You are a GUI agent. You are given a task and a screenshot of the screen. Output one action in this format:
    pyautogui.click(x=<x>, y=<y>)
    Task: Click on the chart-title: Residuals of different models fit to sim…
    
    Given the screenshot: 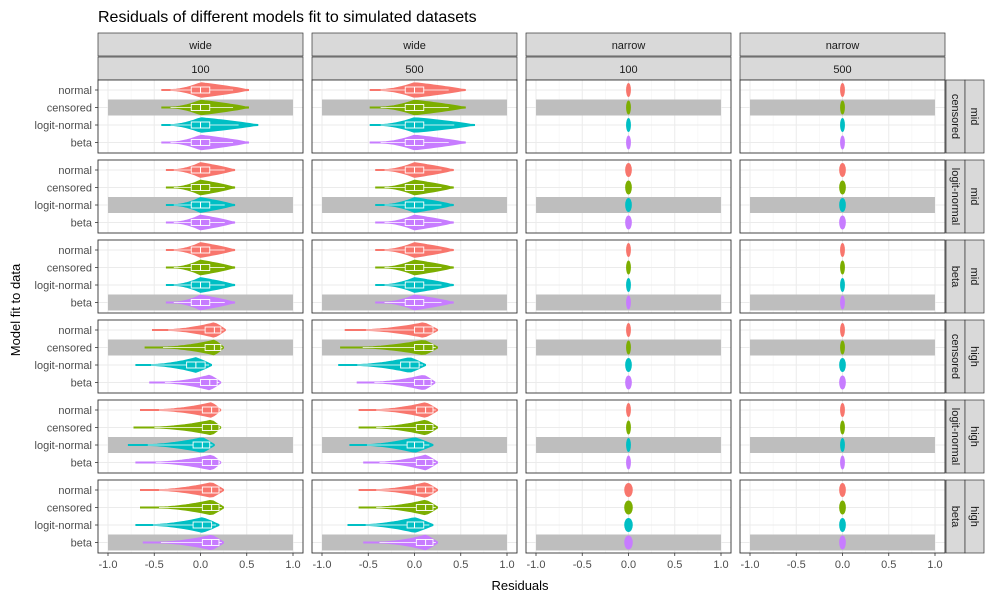 What is the action you would take?
    pyautogui.click(x=287, y=17)
    